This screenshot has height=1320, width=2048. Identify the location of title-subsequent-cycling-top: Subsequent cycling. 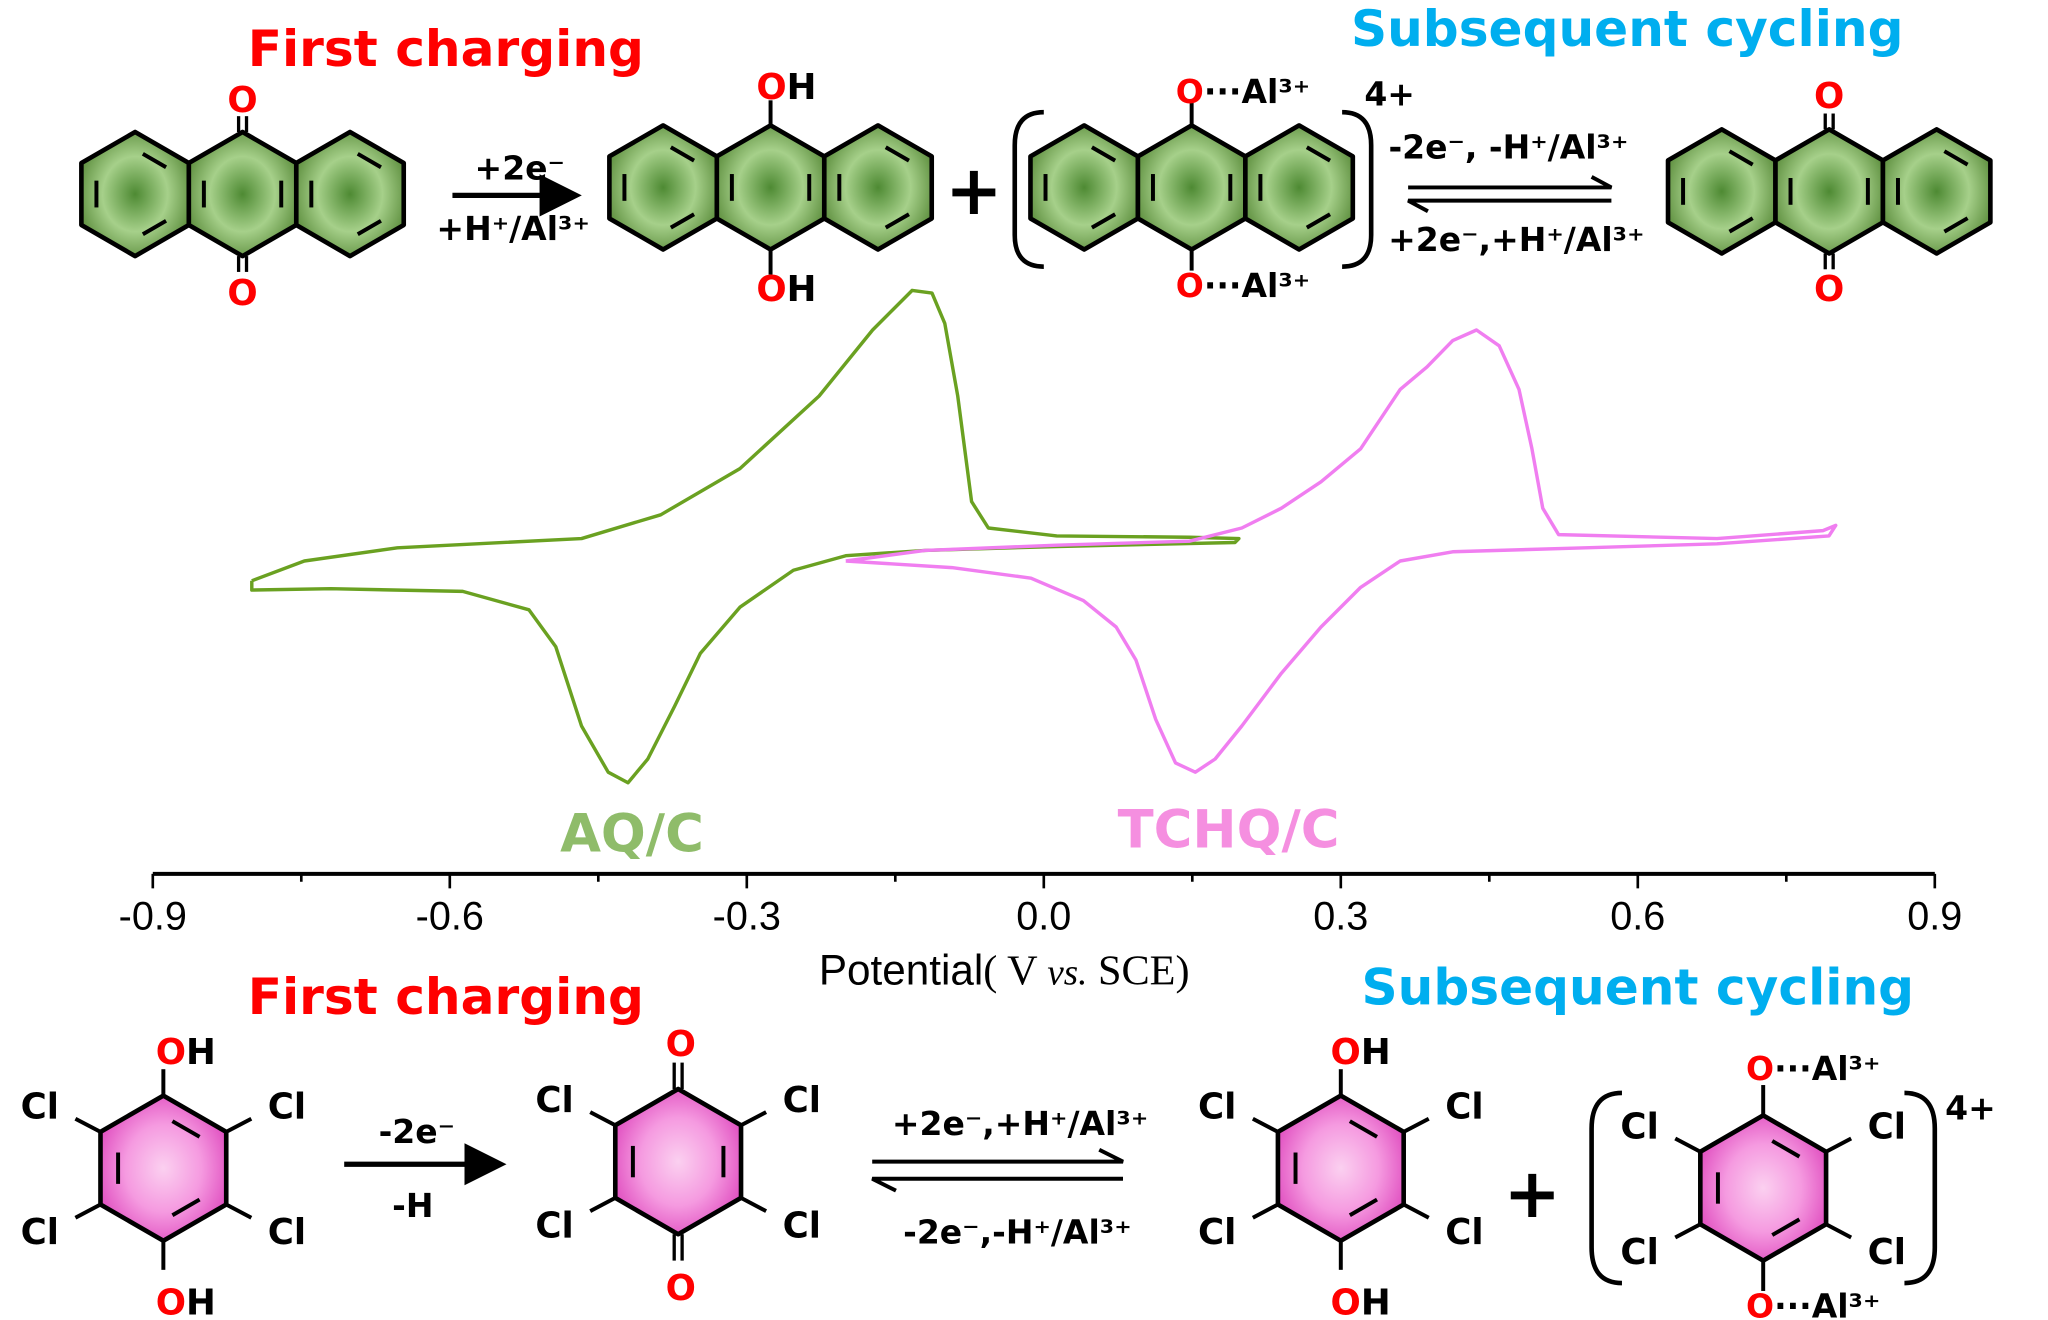
(1627, 29).